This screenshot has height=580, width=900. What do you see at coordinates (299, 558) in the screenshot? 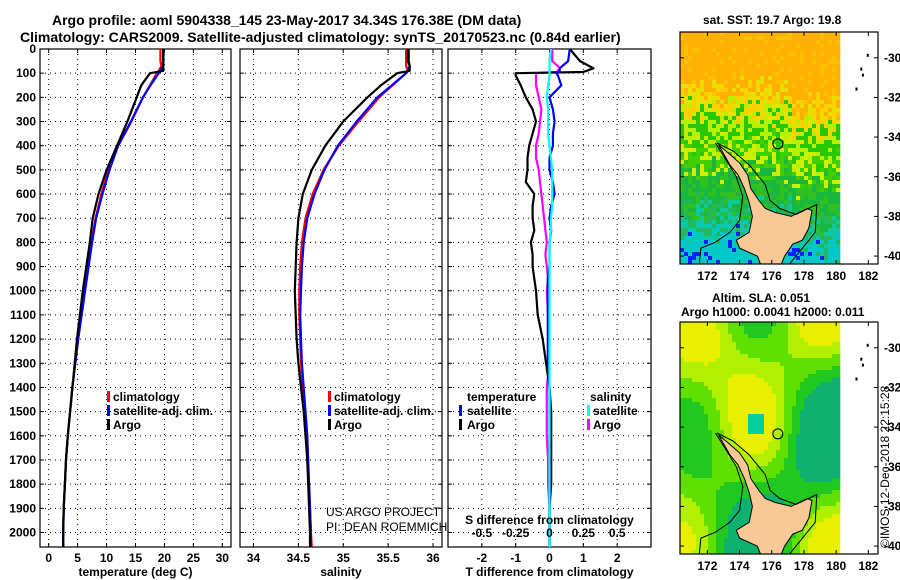
I see `x-tick-label: 34.5` at bounding box center [299, 558].